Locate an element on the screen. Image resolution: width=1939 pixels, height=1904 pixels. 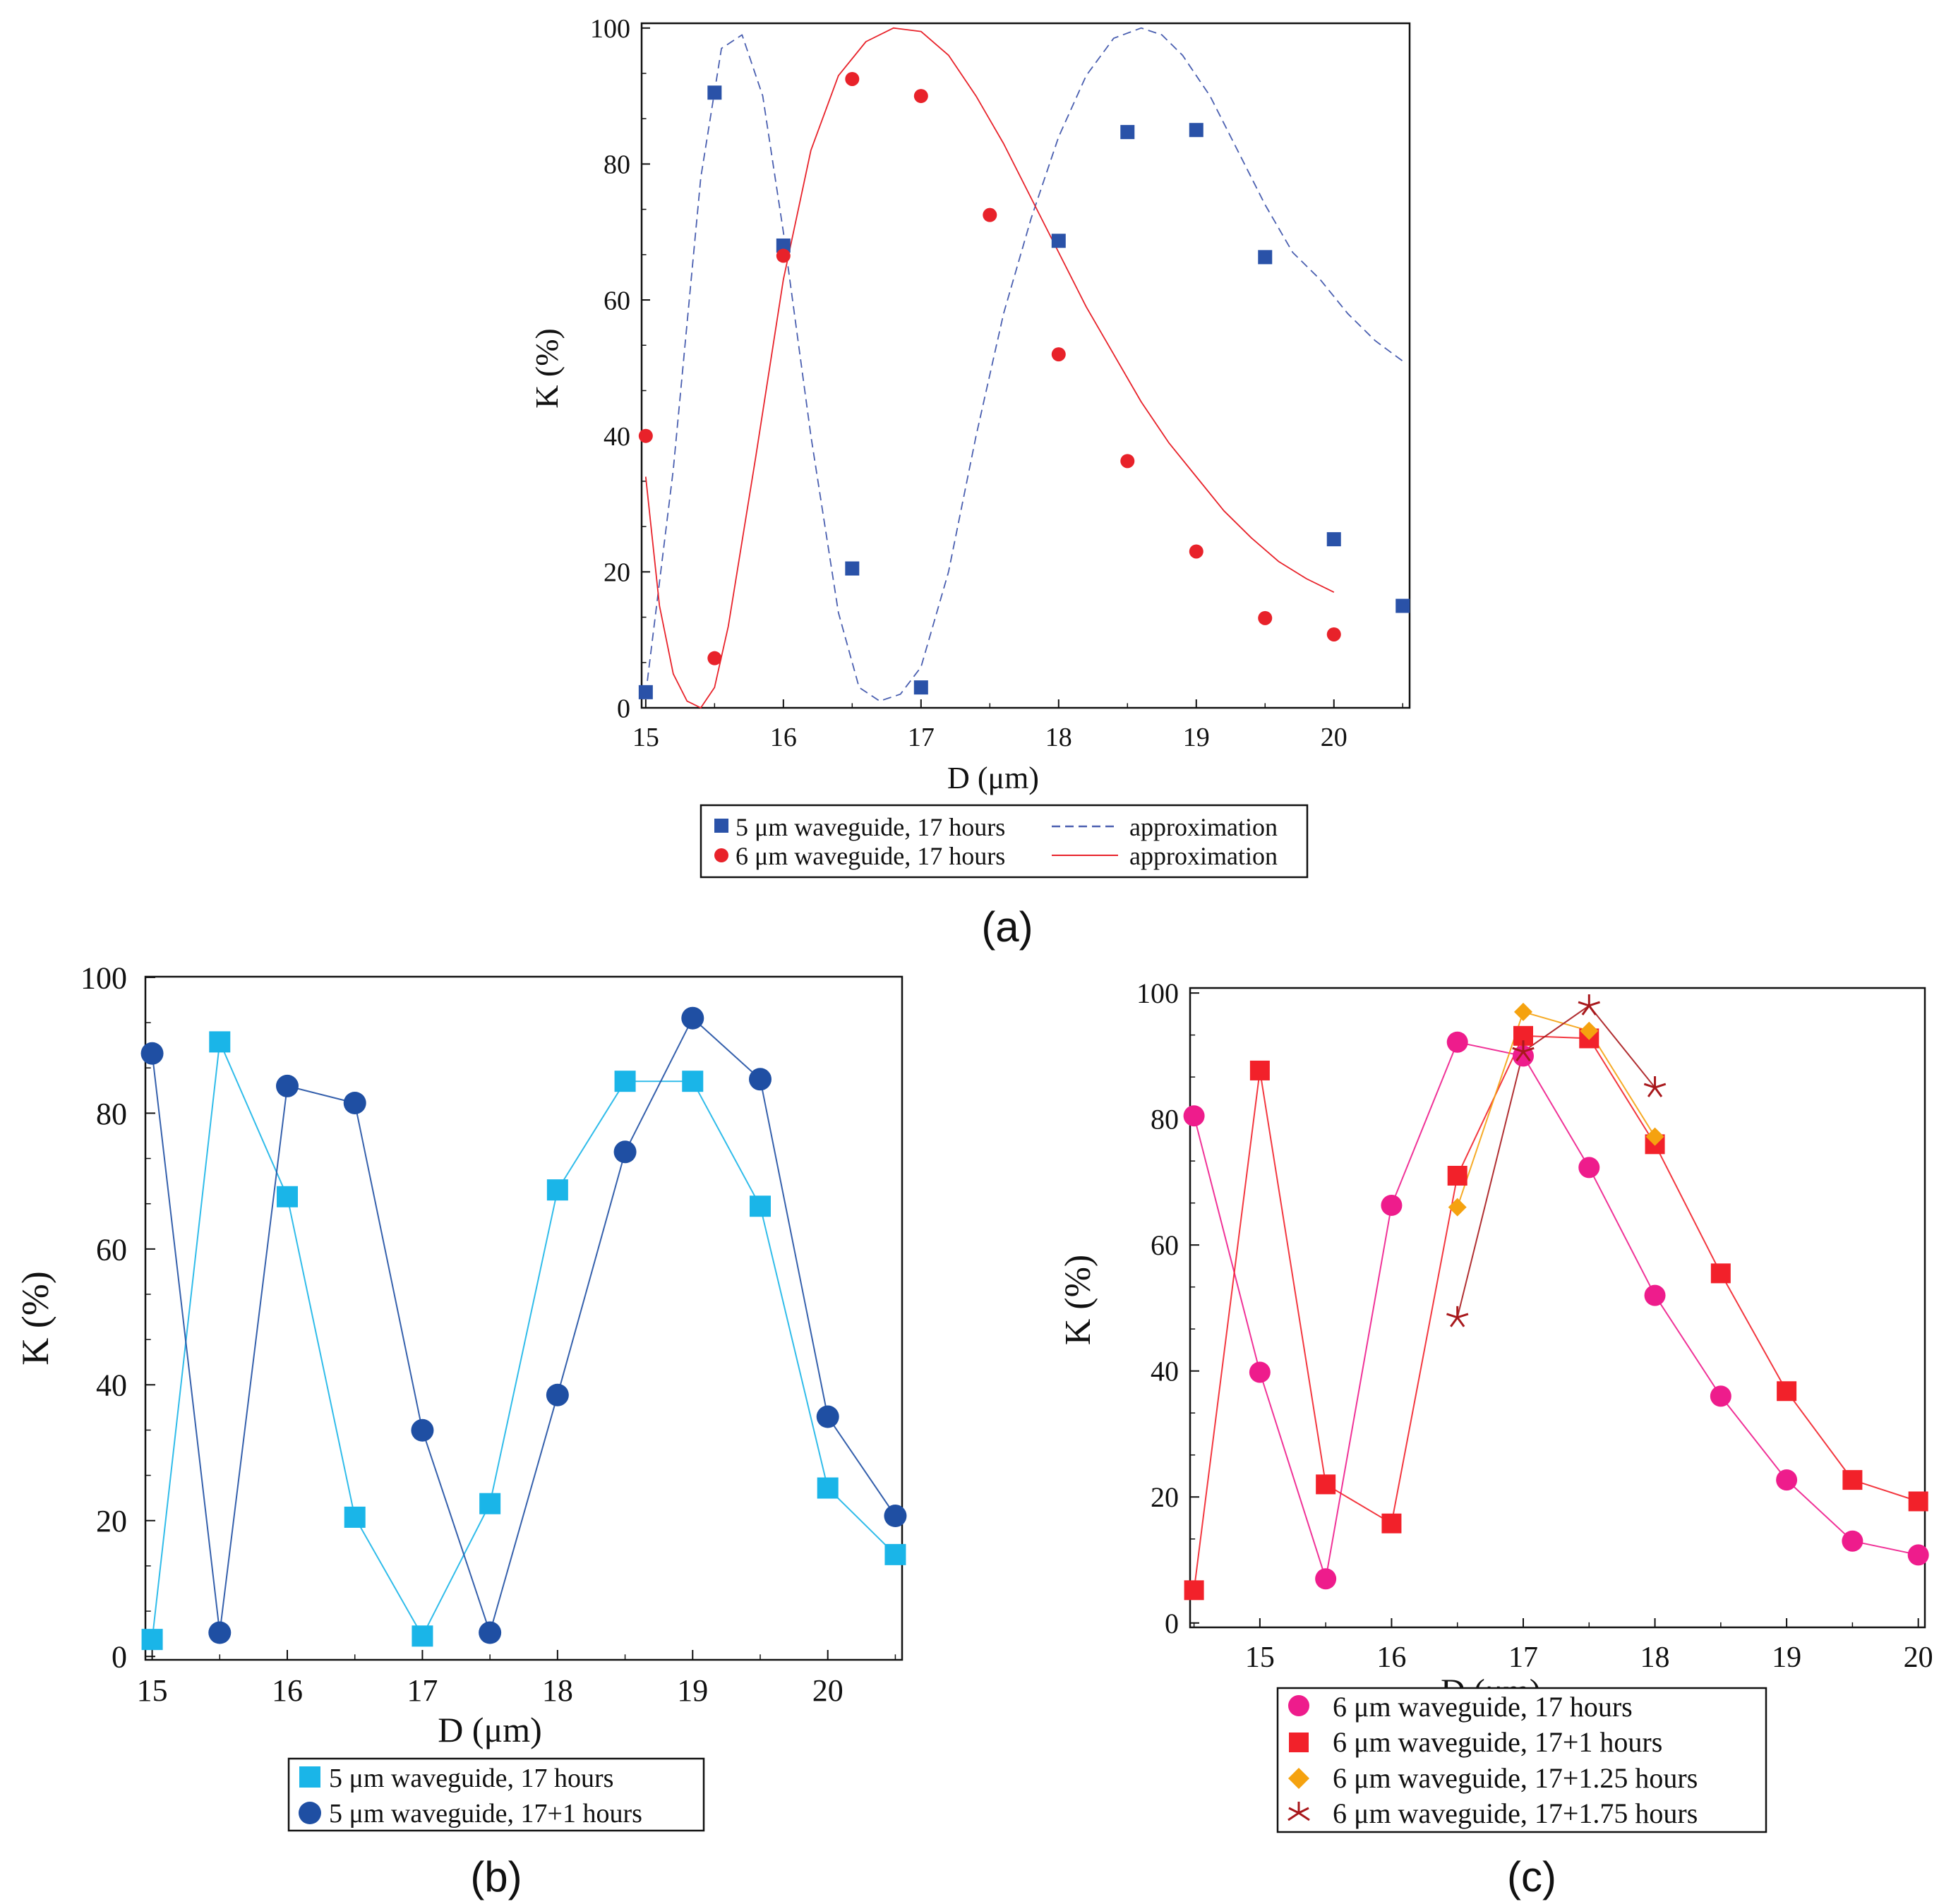
panel-b-plot-frame is located at coordinates (524, 1318).